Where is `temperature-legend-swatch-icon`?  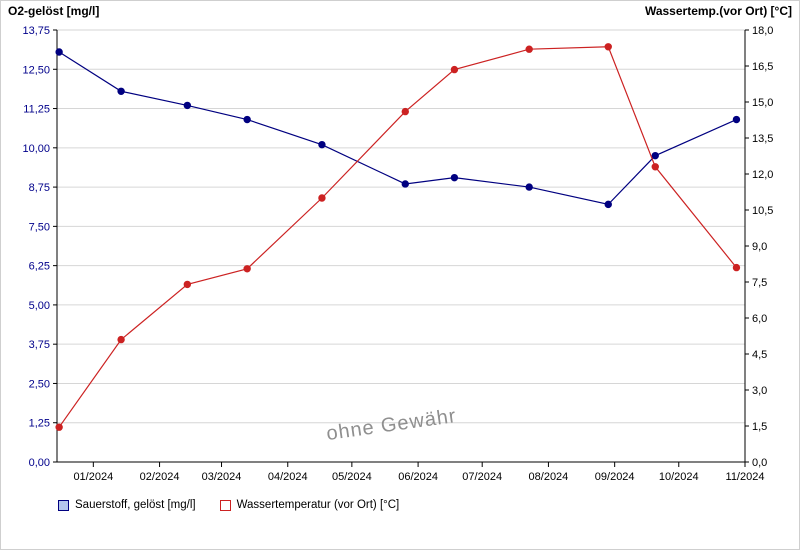
temperature-legend-swatch-icon is located at coordinates (225, 505).